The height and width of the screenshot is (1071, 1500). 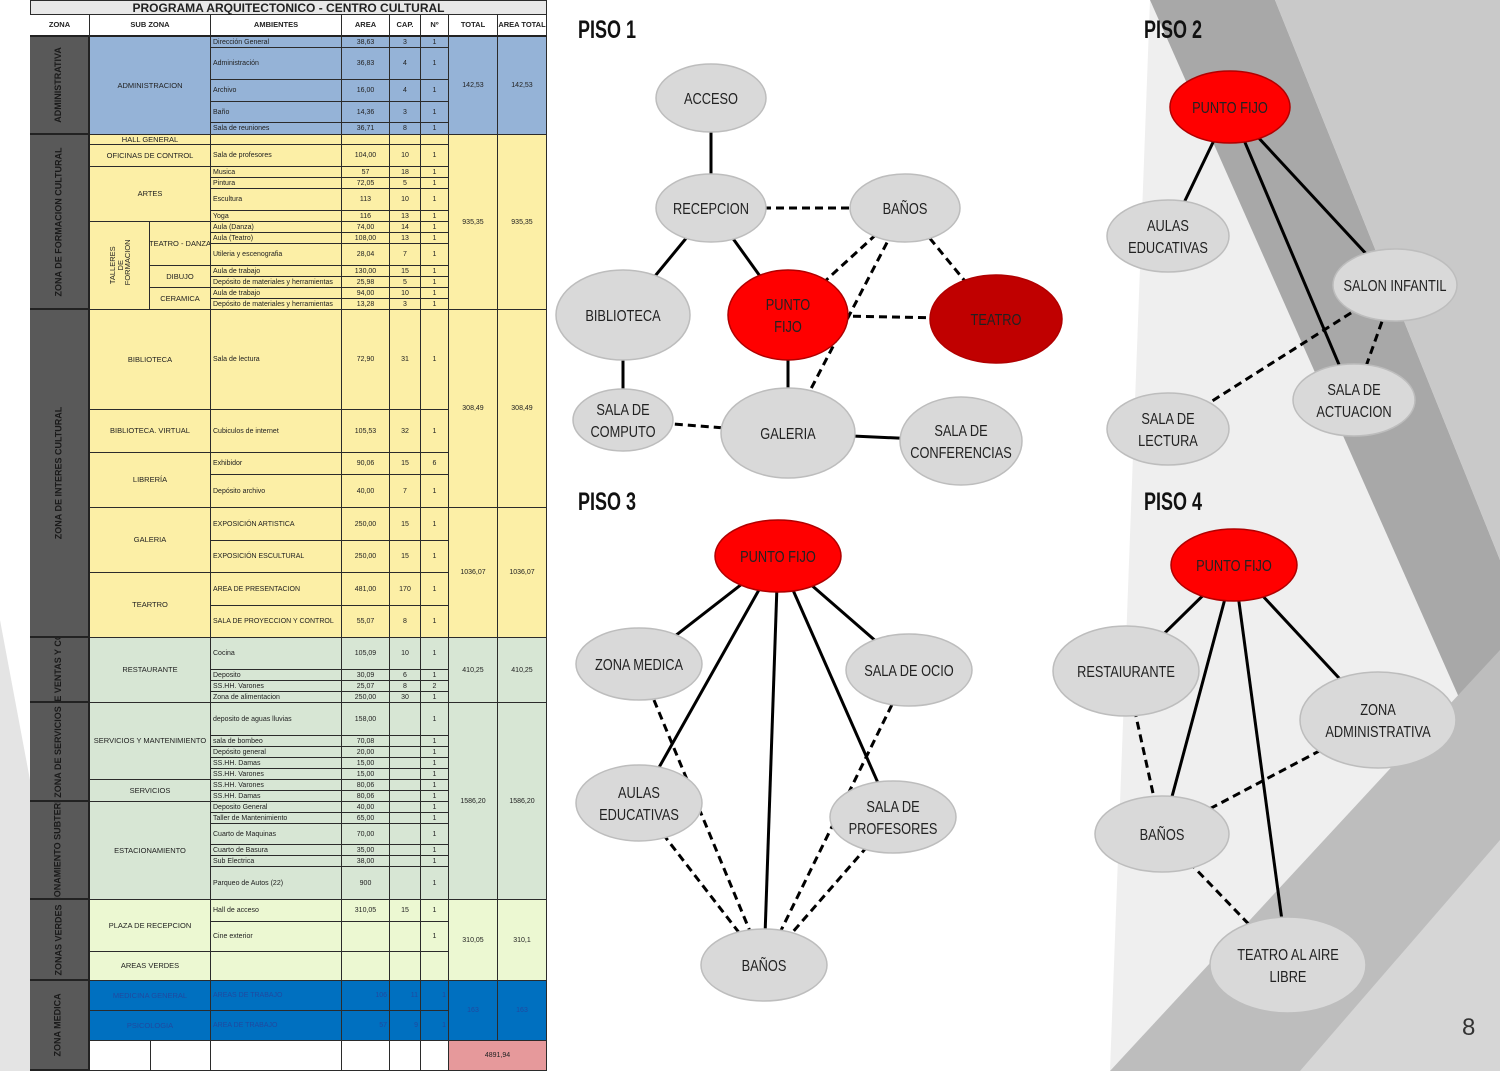 I want to click on node-label: BIBLIOTECA, so click(x=623, y=317).